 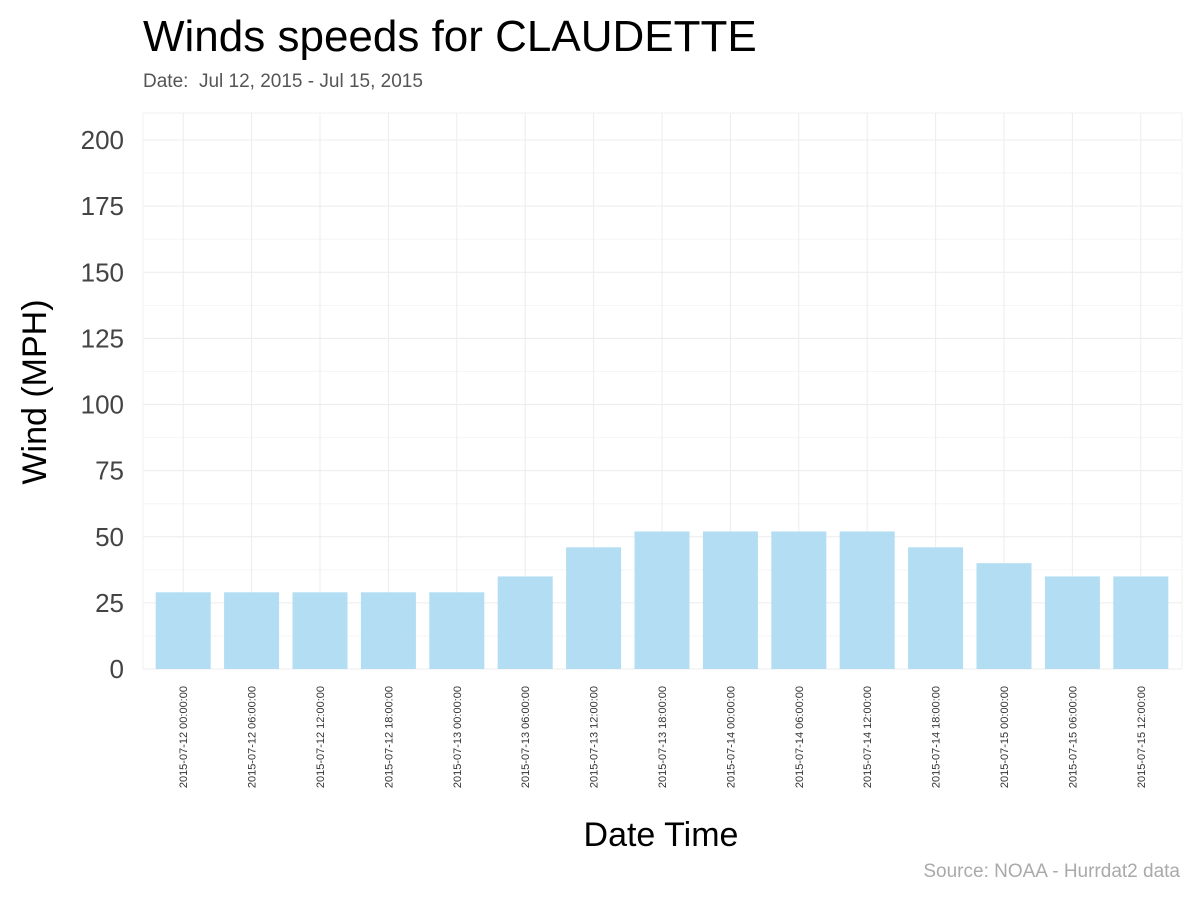 I want to click on x-tick-label: 2015-07-12 00:00:00, so click(x=184, y=737).